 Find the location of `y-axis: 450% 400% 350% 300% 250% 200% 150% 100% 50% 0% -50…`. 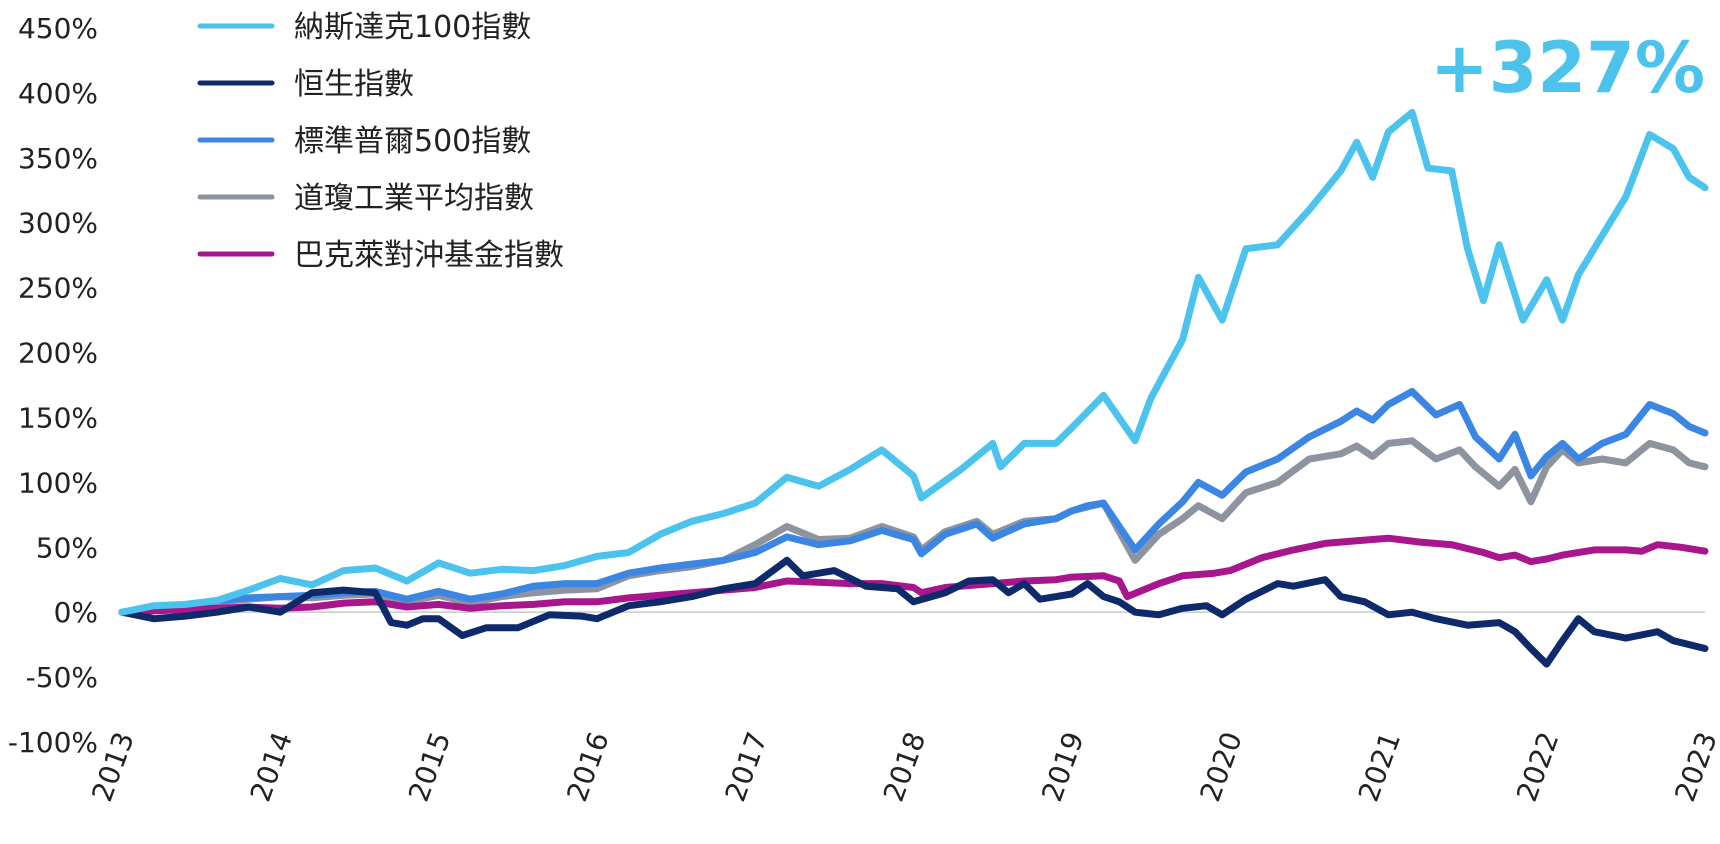

y-axis: 450% 400% 350% 300% 250% 200% 150% 100% 50% 0% -50… is located at coordinates (53, 385).